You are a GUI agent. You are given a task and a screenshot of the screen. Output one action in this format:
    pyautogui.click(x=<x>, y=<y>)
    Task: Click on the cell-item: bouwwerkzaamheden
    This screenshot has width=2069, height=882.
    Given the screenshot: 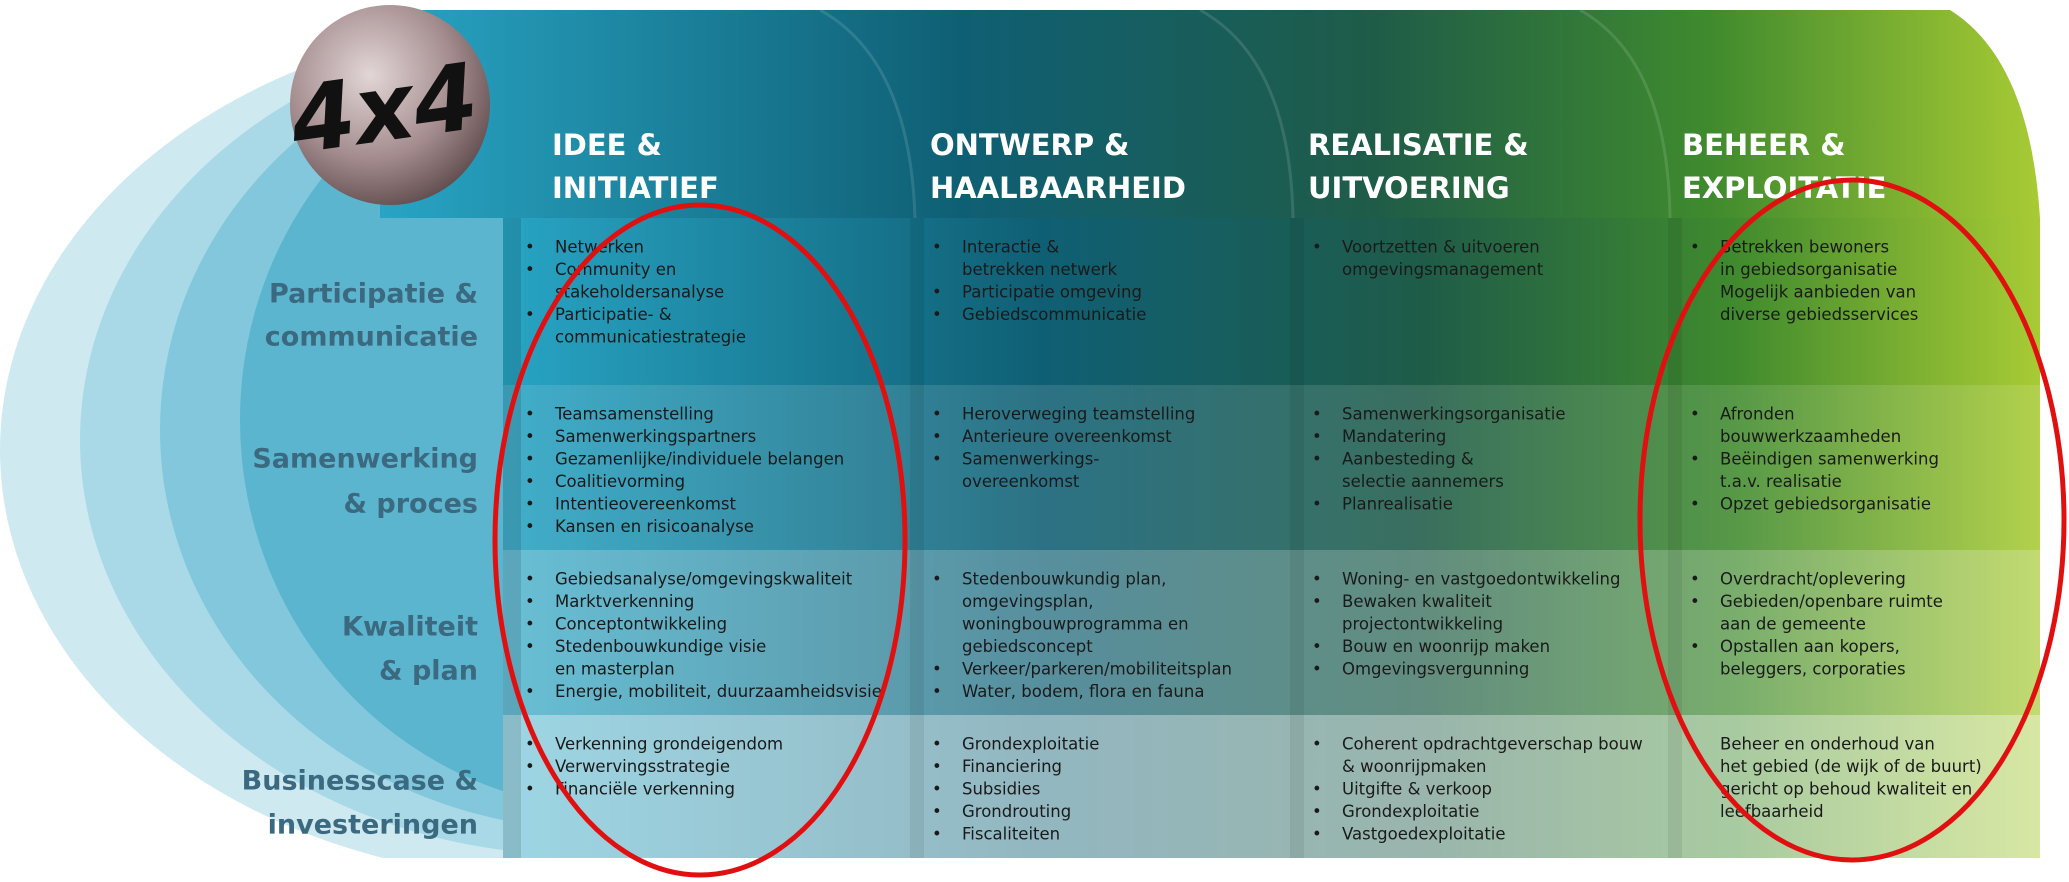 What is the action you would take?
    pyautogui.click(x=1810, y=436)
    